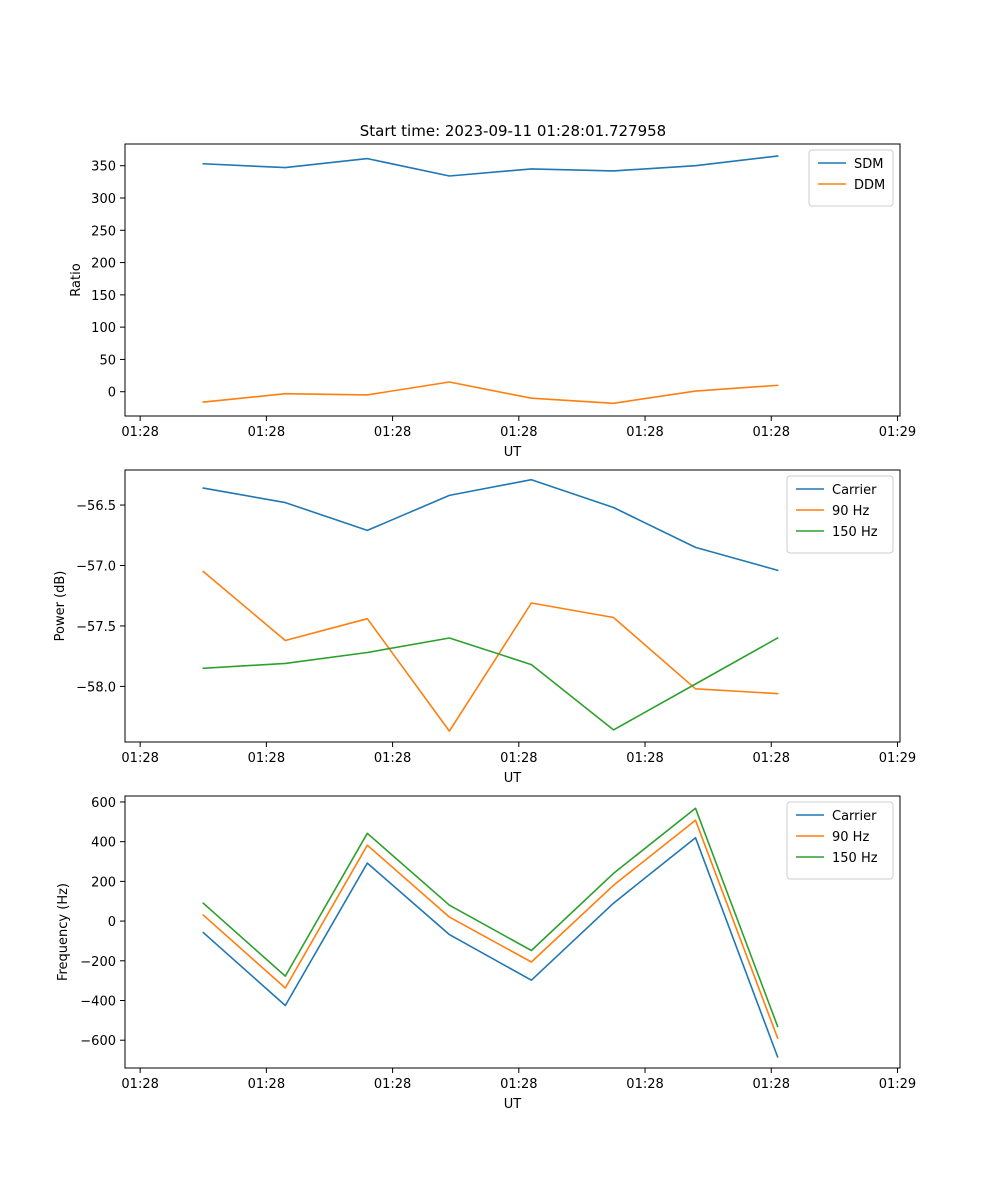  What do you see at coordinates (868, 164) in the screenshot?
I see `ratio-legend-label: SDM` at bounding box center [868, 164].